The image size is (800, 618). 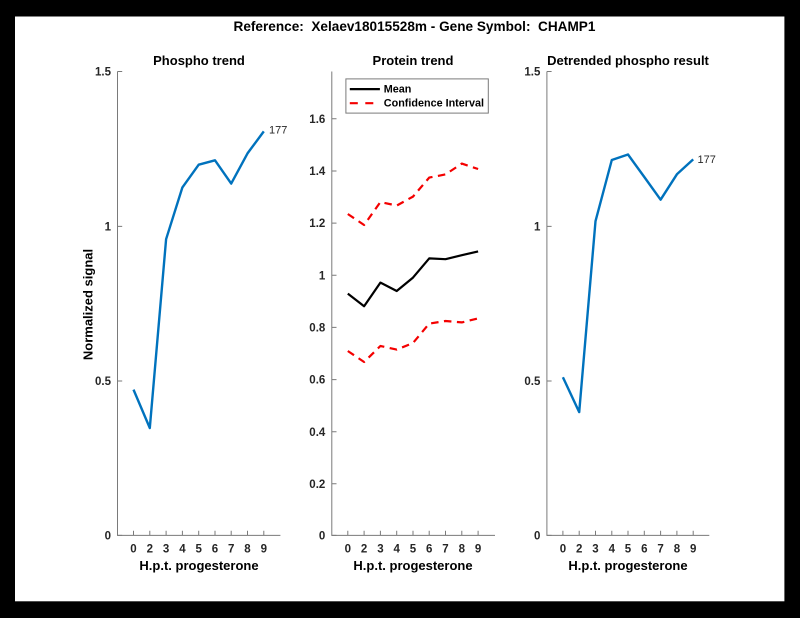 I want to click on svg-text: 1.2, so click(x=317, y=224).